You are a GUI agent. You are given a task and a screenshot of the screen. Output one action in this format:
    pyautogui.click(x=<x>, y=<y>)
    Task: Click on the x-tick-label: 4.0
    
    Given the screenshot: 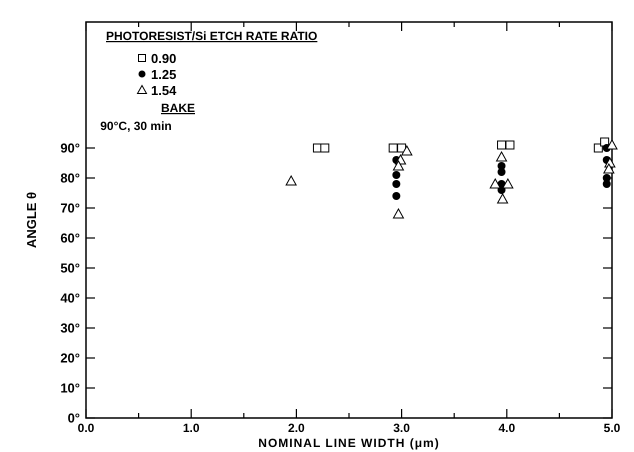 What is the action you would take?
    pyautogui.click(x=507, y=428)
    